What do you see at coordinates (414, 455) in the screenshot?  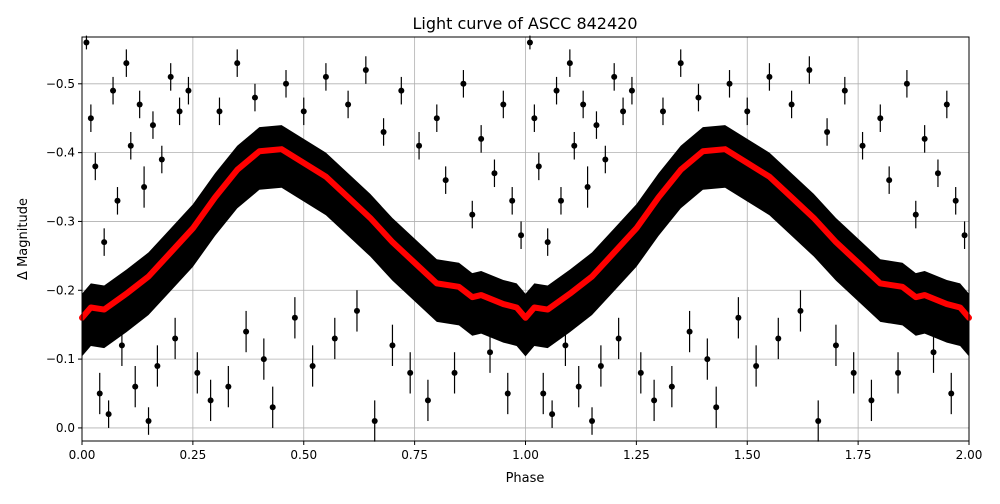 I see `x-tick-label: 0.75` at bounding box center [414, 455].